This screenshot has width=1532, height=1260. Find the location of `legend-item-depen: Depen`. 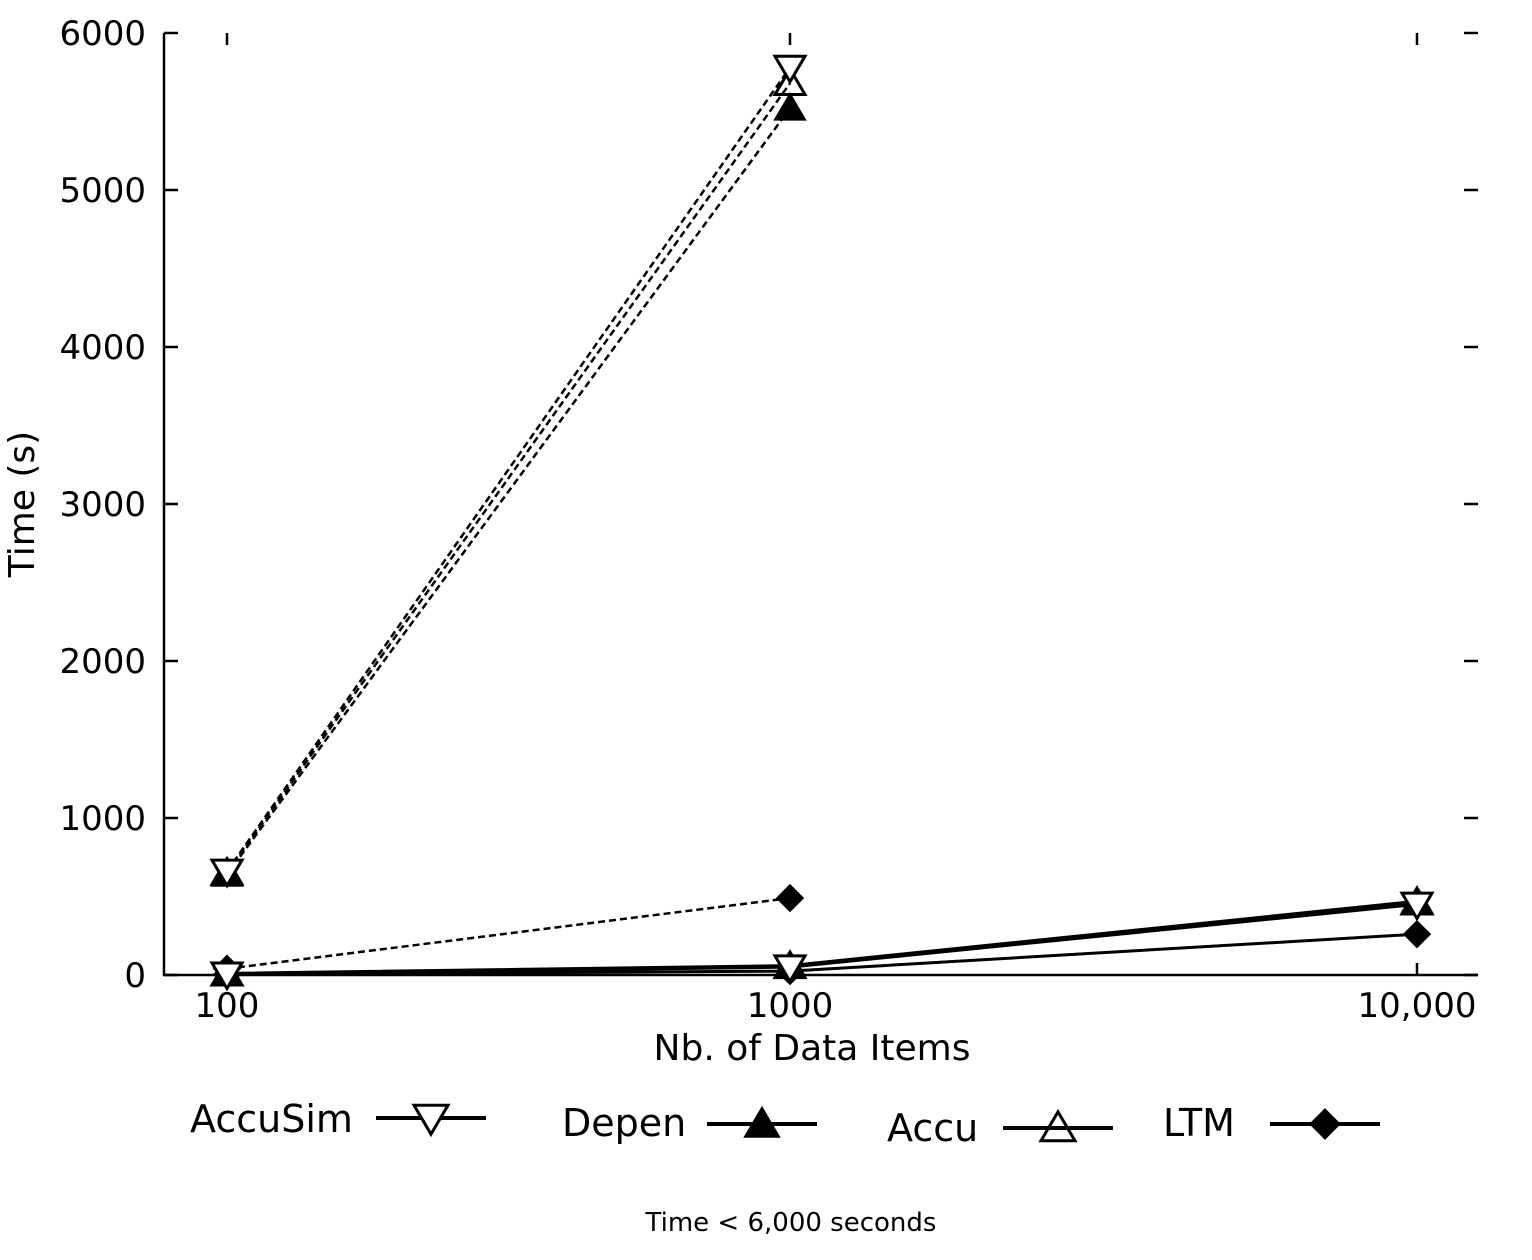

legend-item-depen: Depen is located at coordinates (689, 1123).